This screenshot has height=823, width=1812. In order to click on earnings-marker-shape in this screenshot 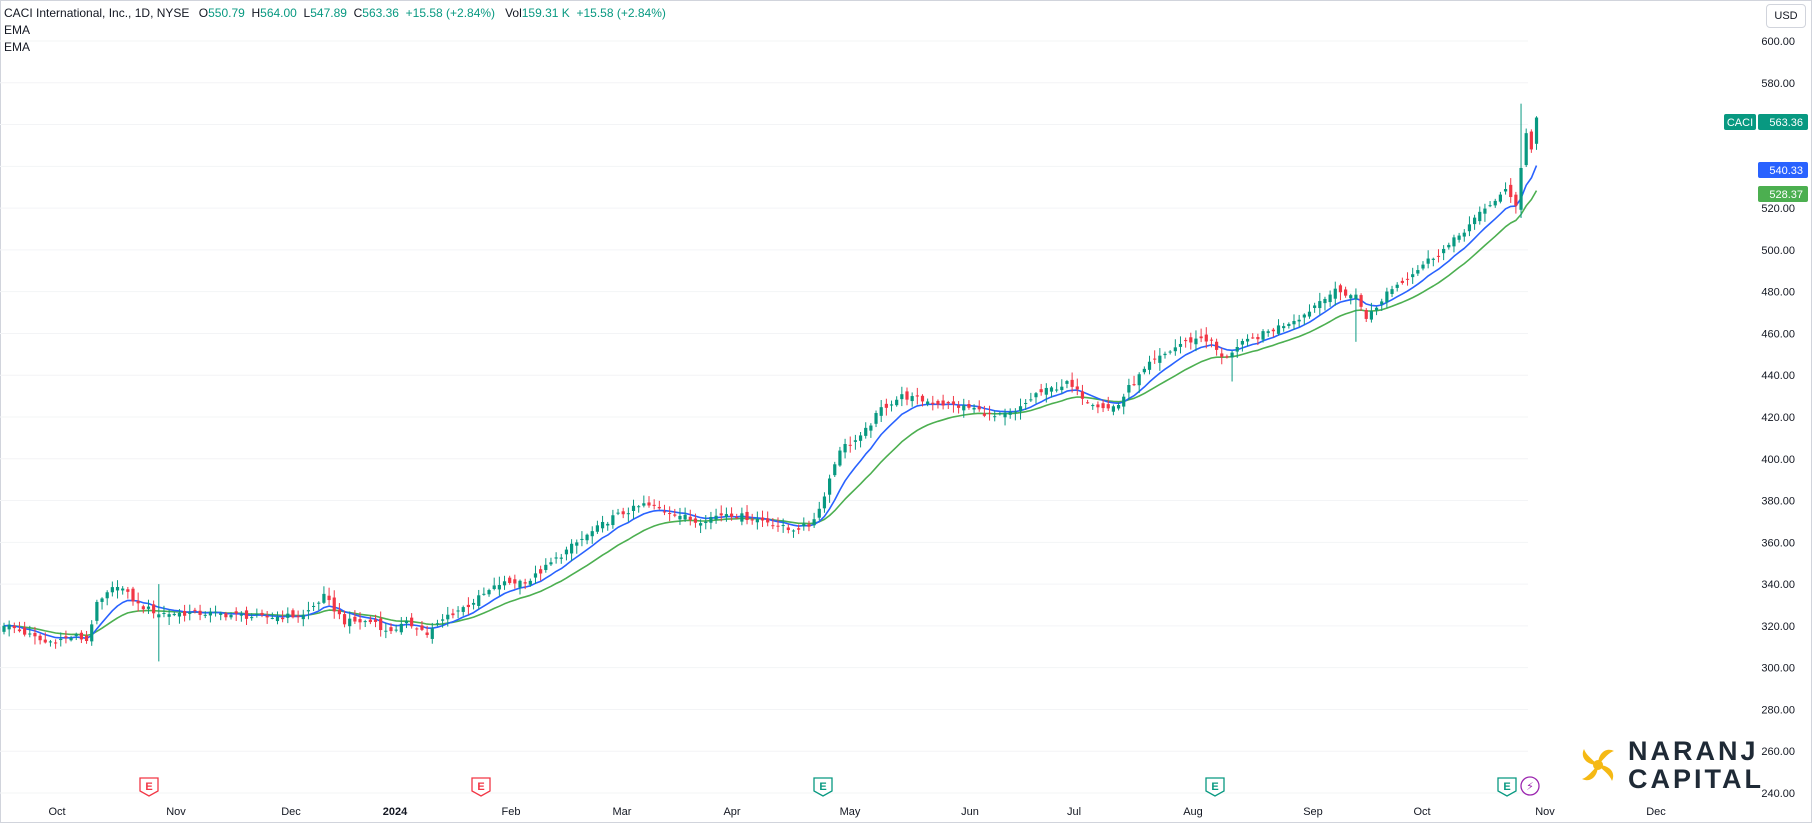, I will do `click(823, 787)`.